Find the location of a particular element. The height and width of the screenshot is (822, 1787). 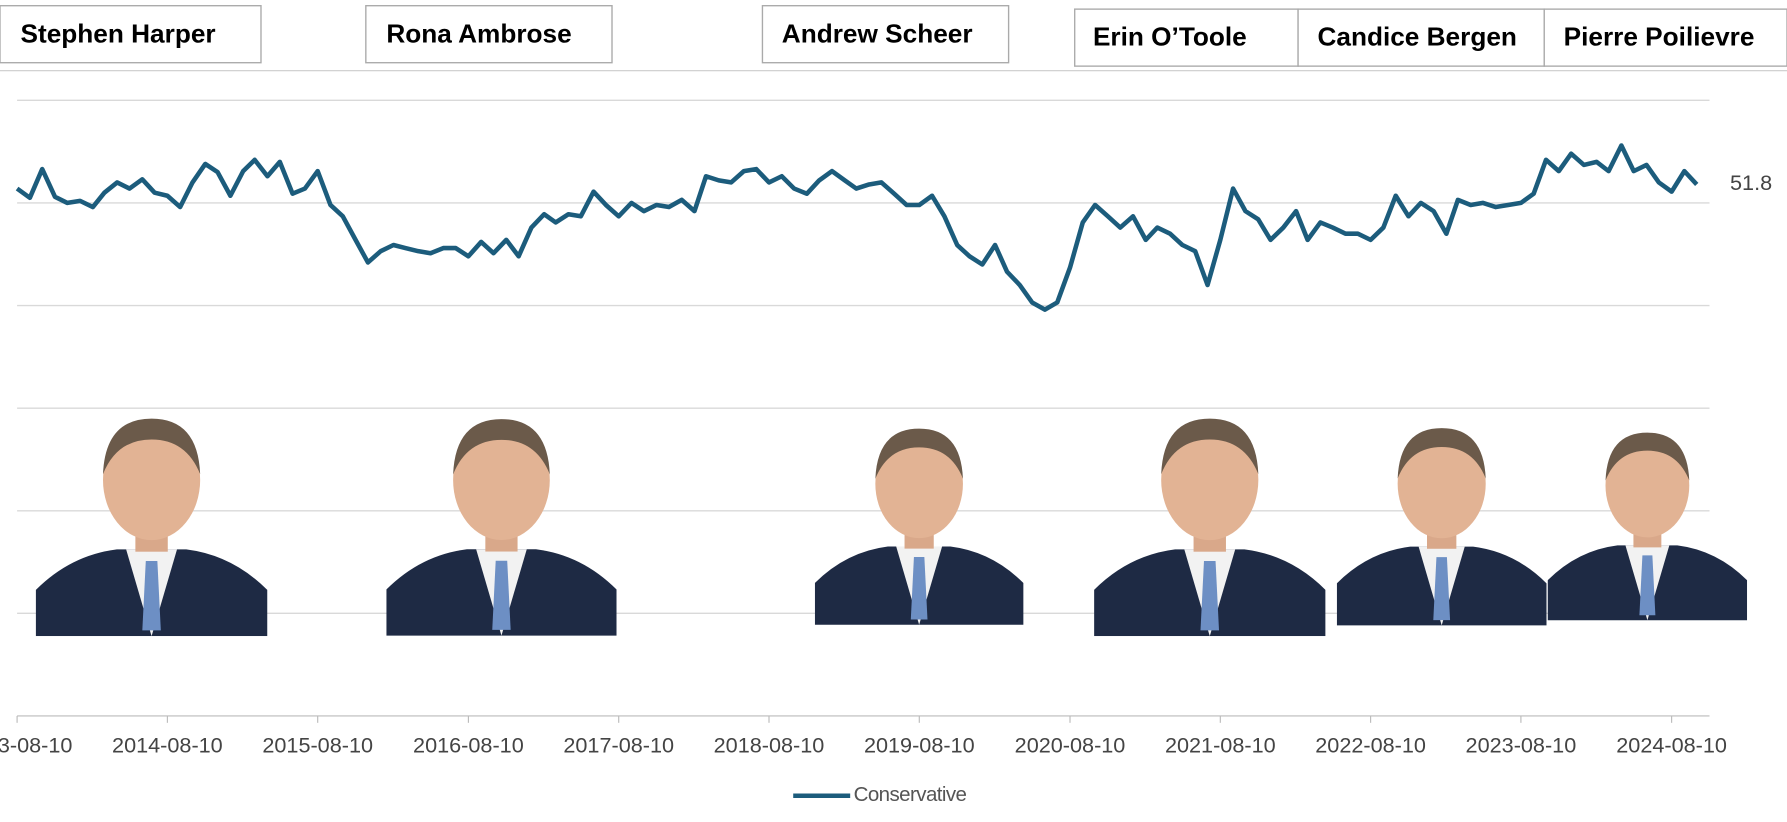

x-tick-label: 2014-08-10 is located at coordinates (167, 744).